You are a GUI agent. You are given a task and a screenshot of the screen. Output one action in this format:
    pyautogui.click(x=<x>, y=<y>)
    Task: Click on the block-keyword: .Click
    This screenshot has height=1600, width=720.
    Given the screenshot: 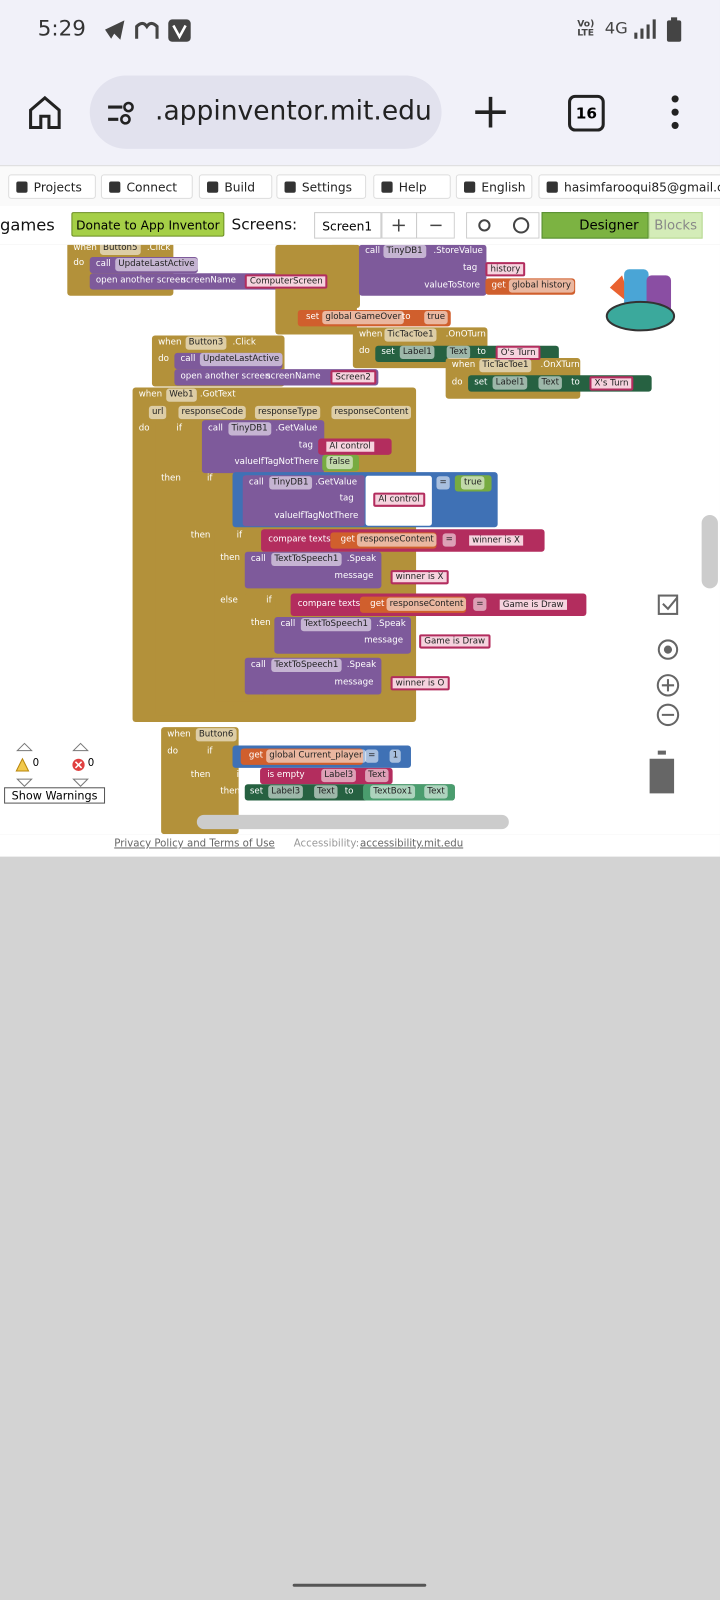 What is the action you would take?
    pyautogui.click(x=244, y=342)
    